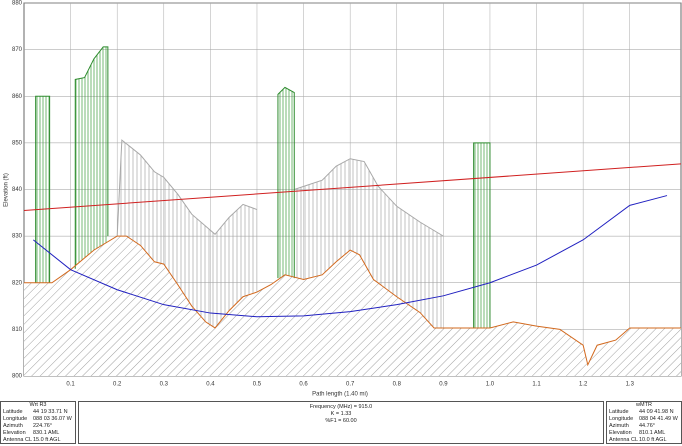 This screenshot has height=446, width=682. What do you see at coordinates (303, 385) in the screenshot?
I see `x-tick-label: 0.6` at bounding box center [303, 385].